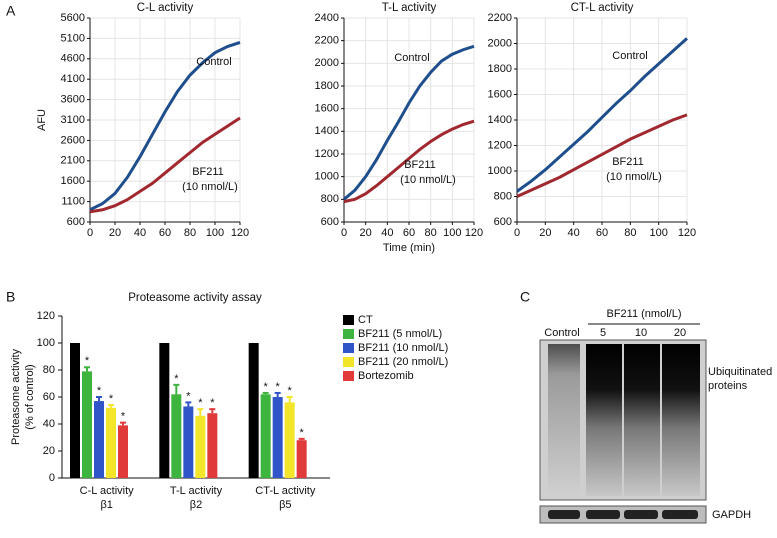  What do you see at coordinates (327, 86) in the screenshot?
I see `y-tick-label: 1800` at bounding box center [327, 86].